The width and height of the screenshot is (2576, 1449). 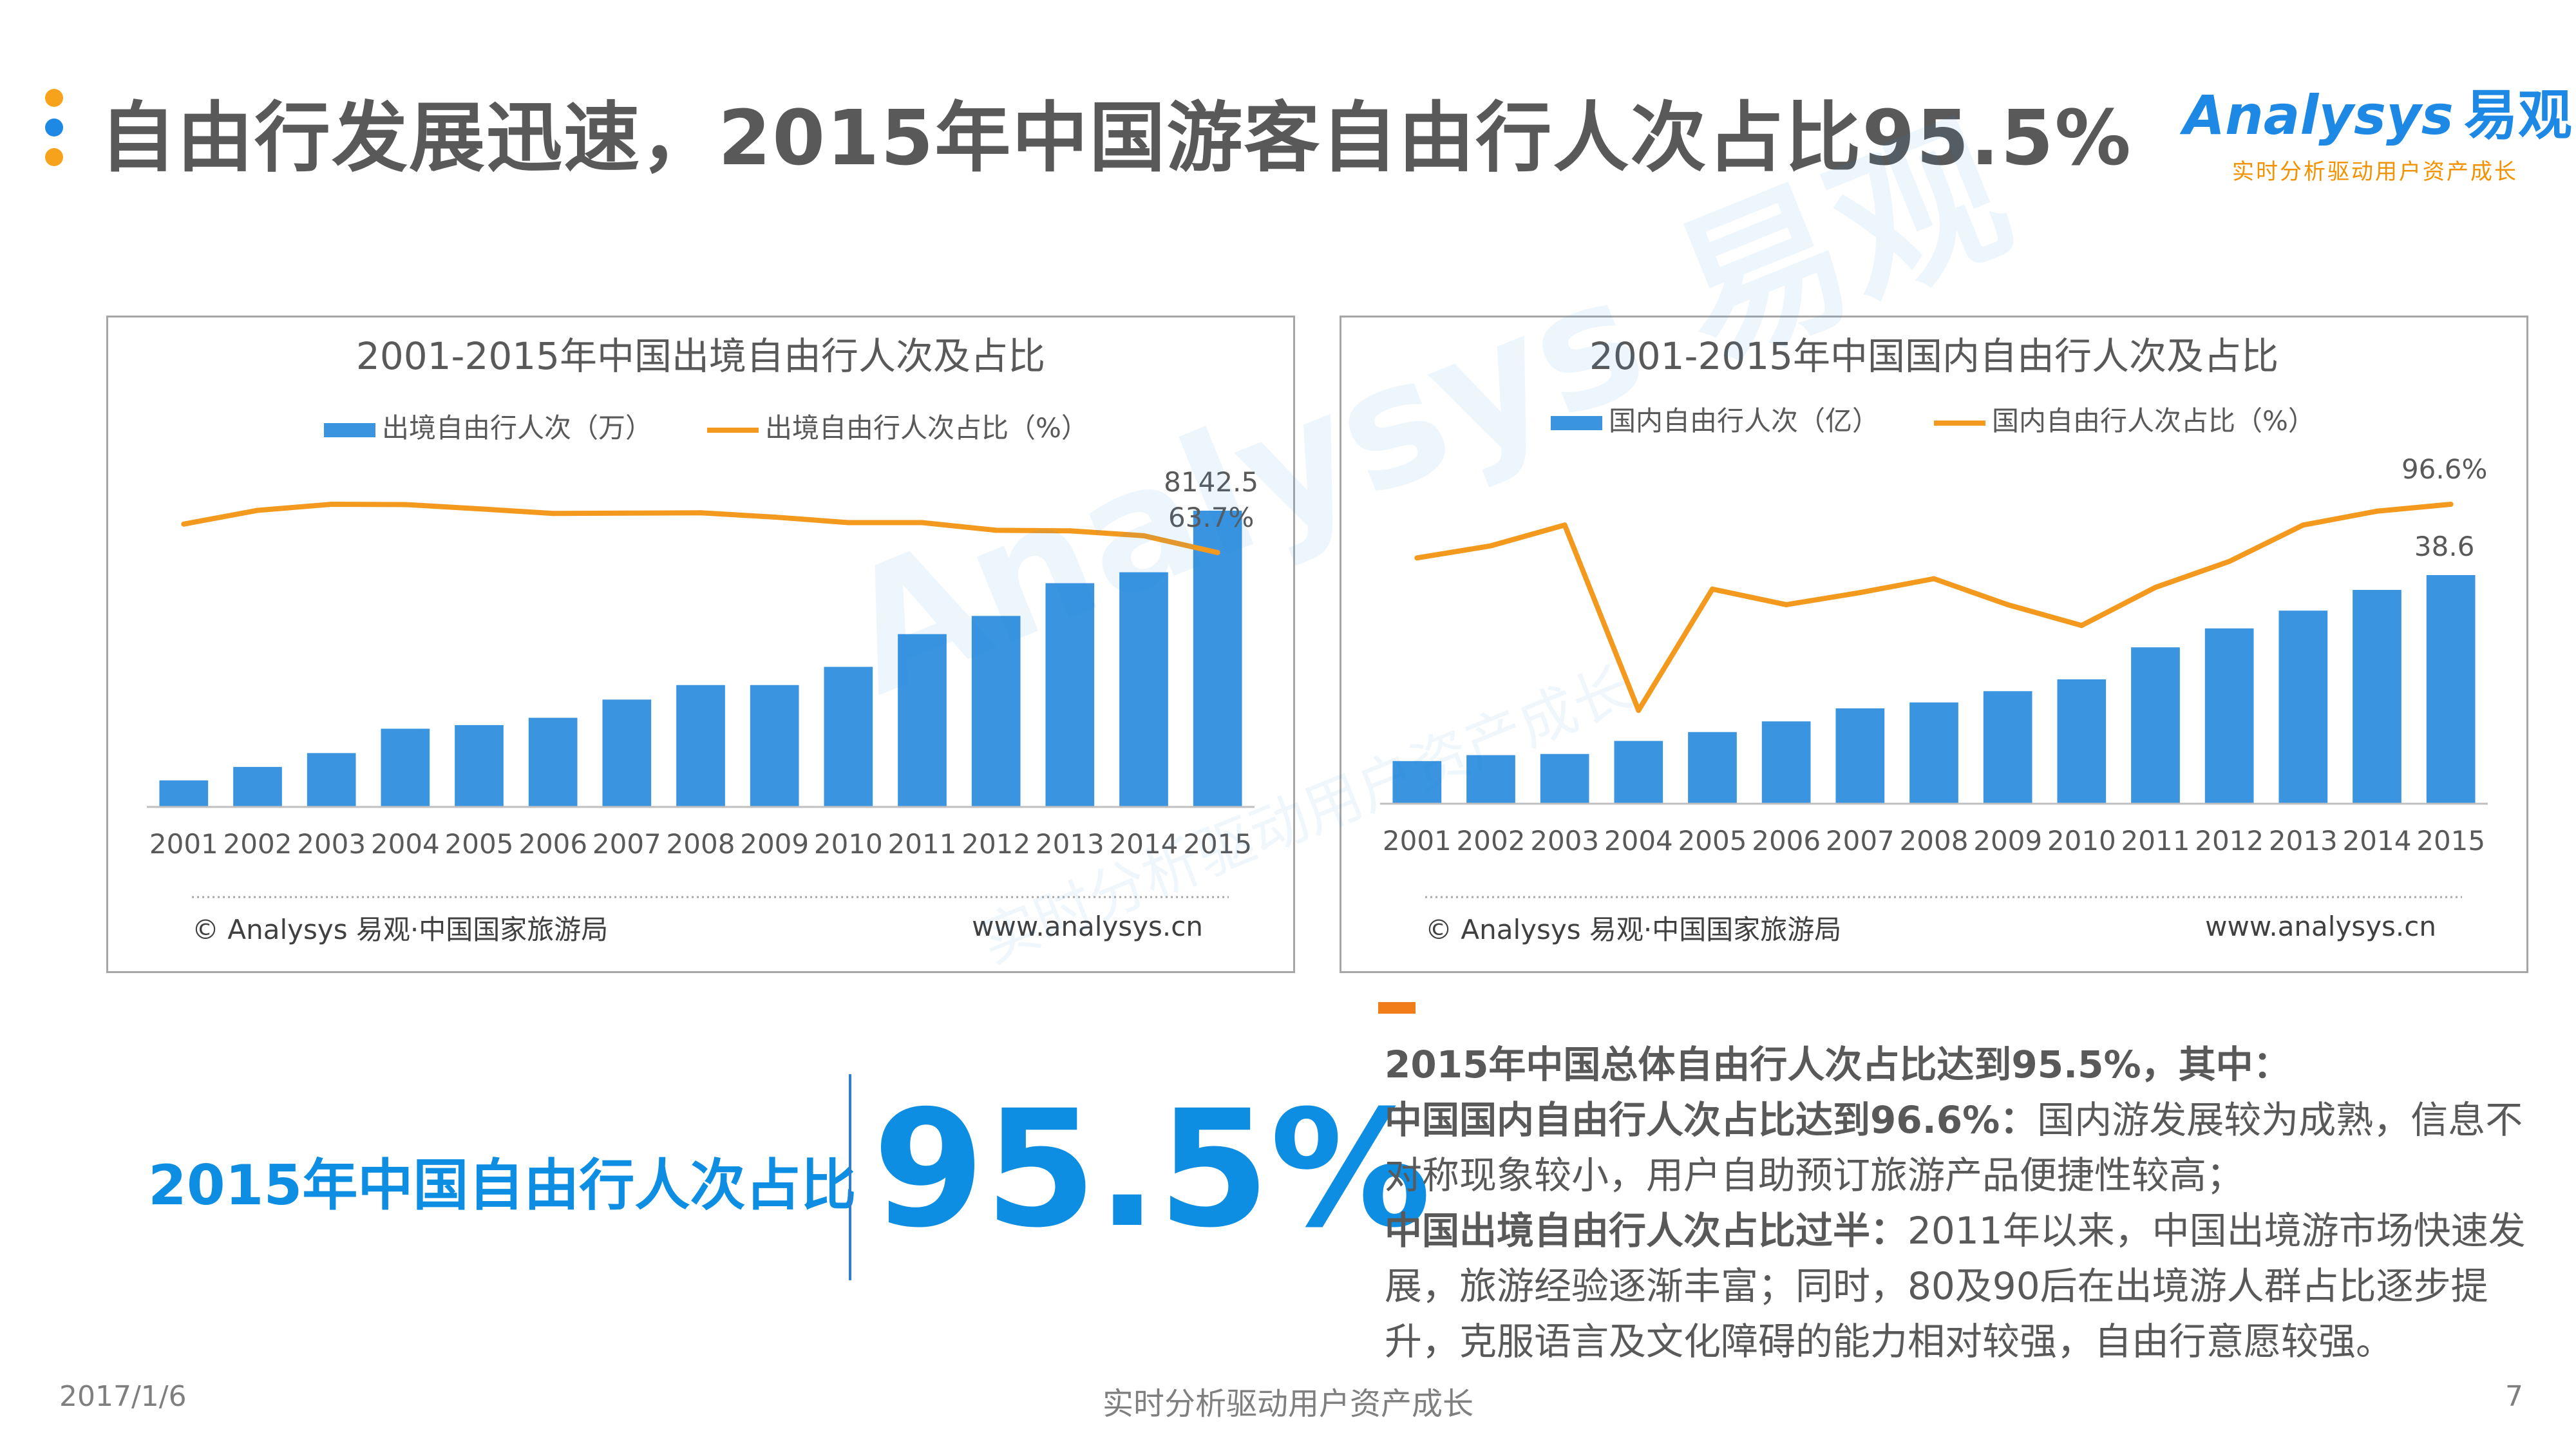 I want to click on x-tick-label: 2001, so click(x=1417, y=841).